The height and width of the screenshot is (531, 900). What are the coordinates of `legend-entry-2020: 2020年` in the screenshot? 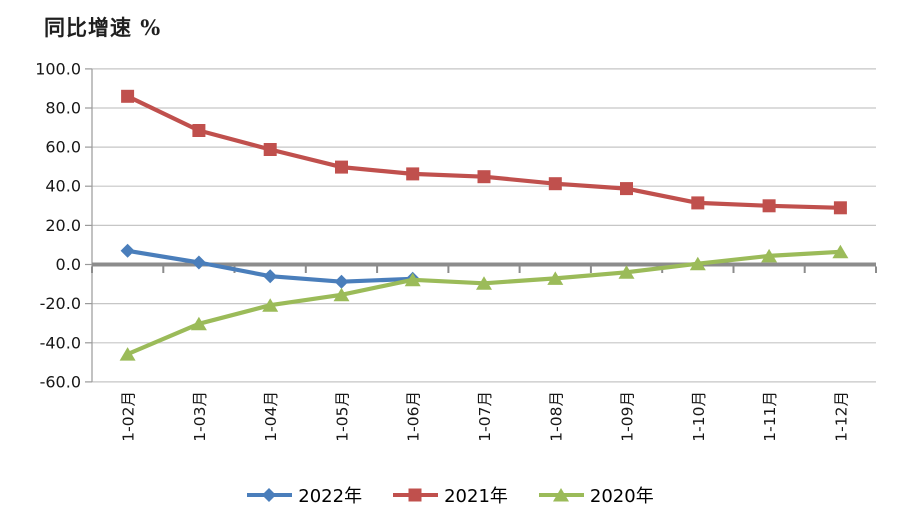 It's located at (596, 495).